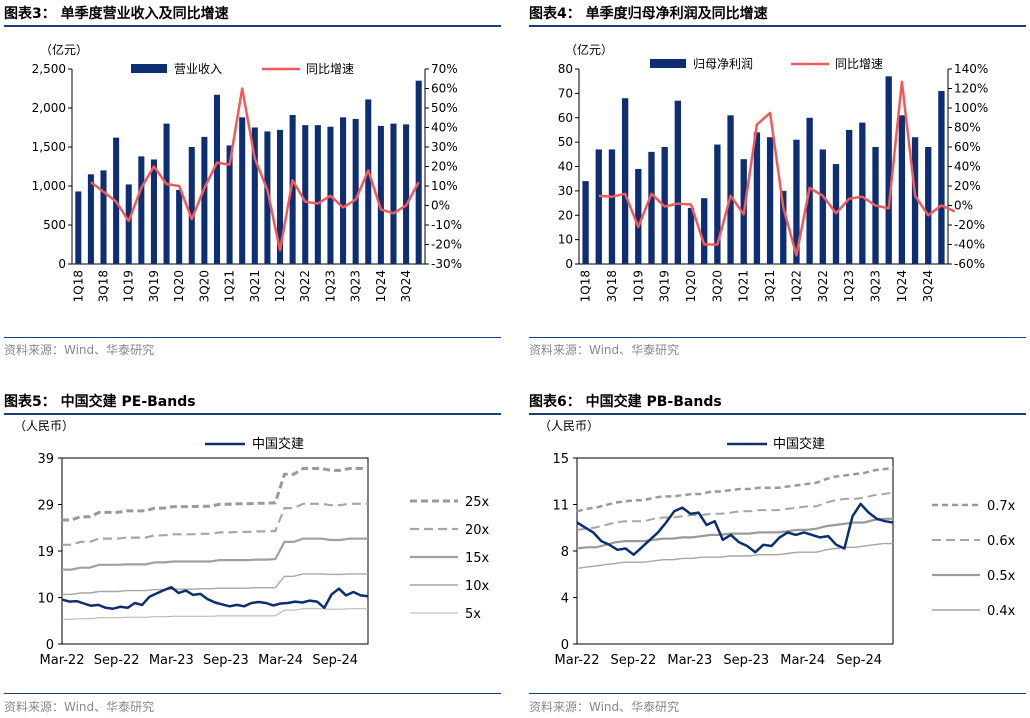 This screenshot has height=718, width=1030. Describe the element at coordinates (565, 93) in the screenshot. I see `y-tick-label: 70` at that location.